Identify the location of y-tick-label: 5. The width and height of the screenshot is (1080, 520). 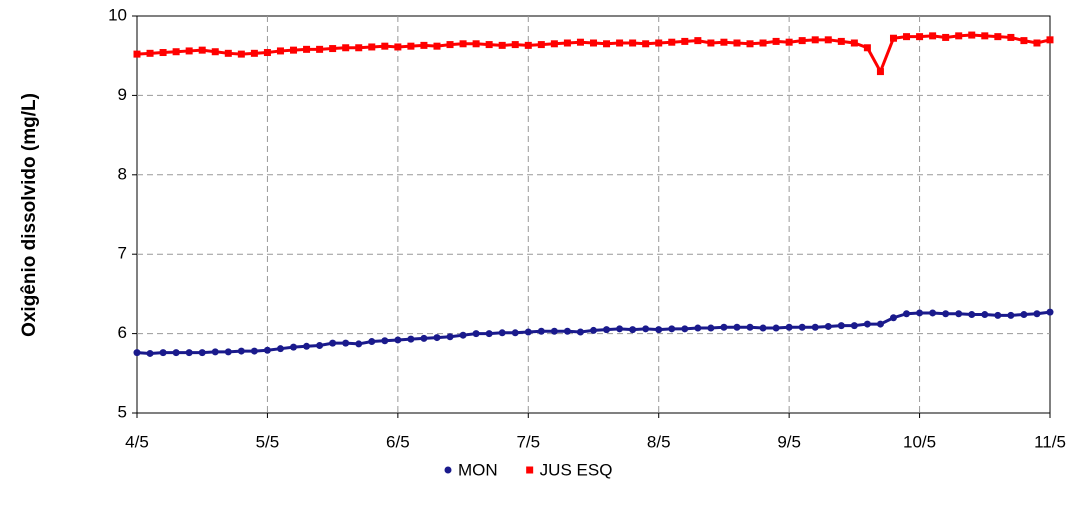
(122, 411).